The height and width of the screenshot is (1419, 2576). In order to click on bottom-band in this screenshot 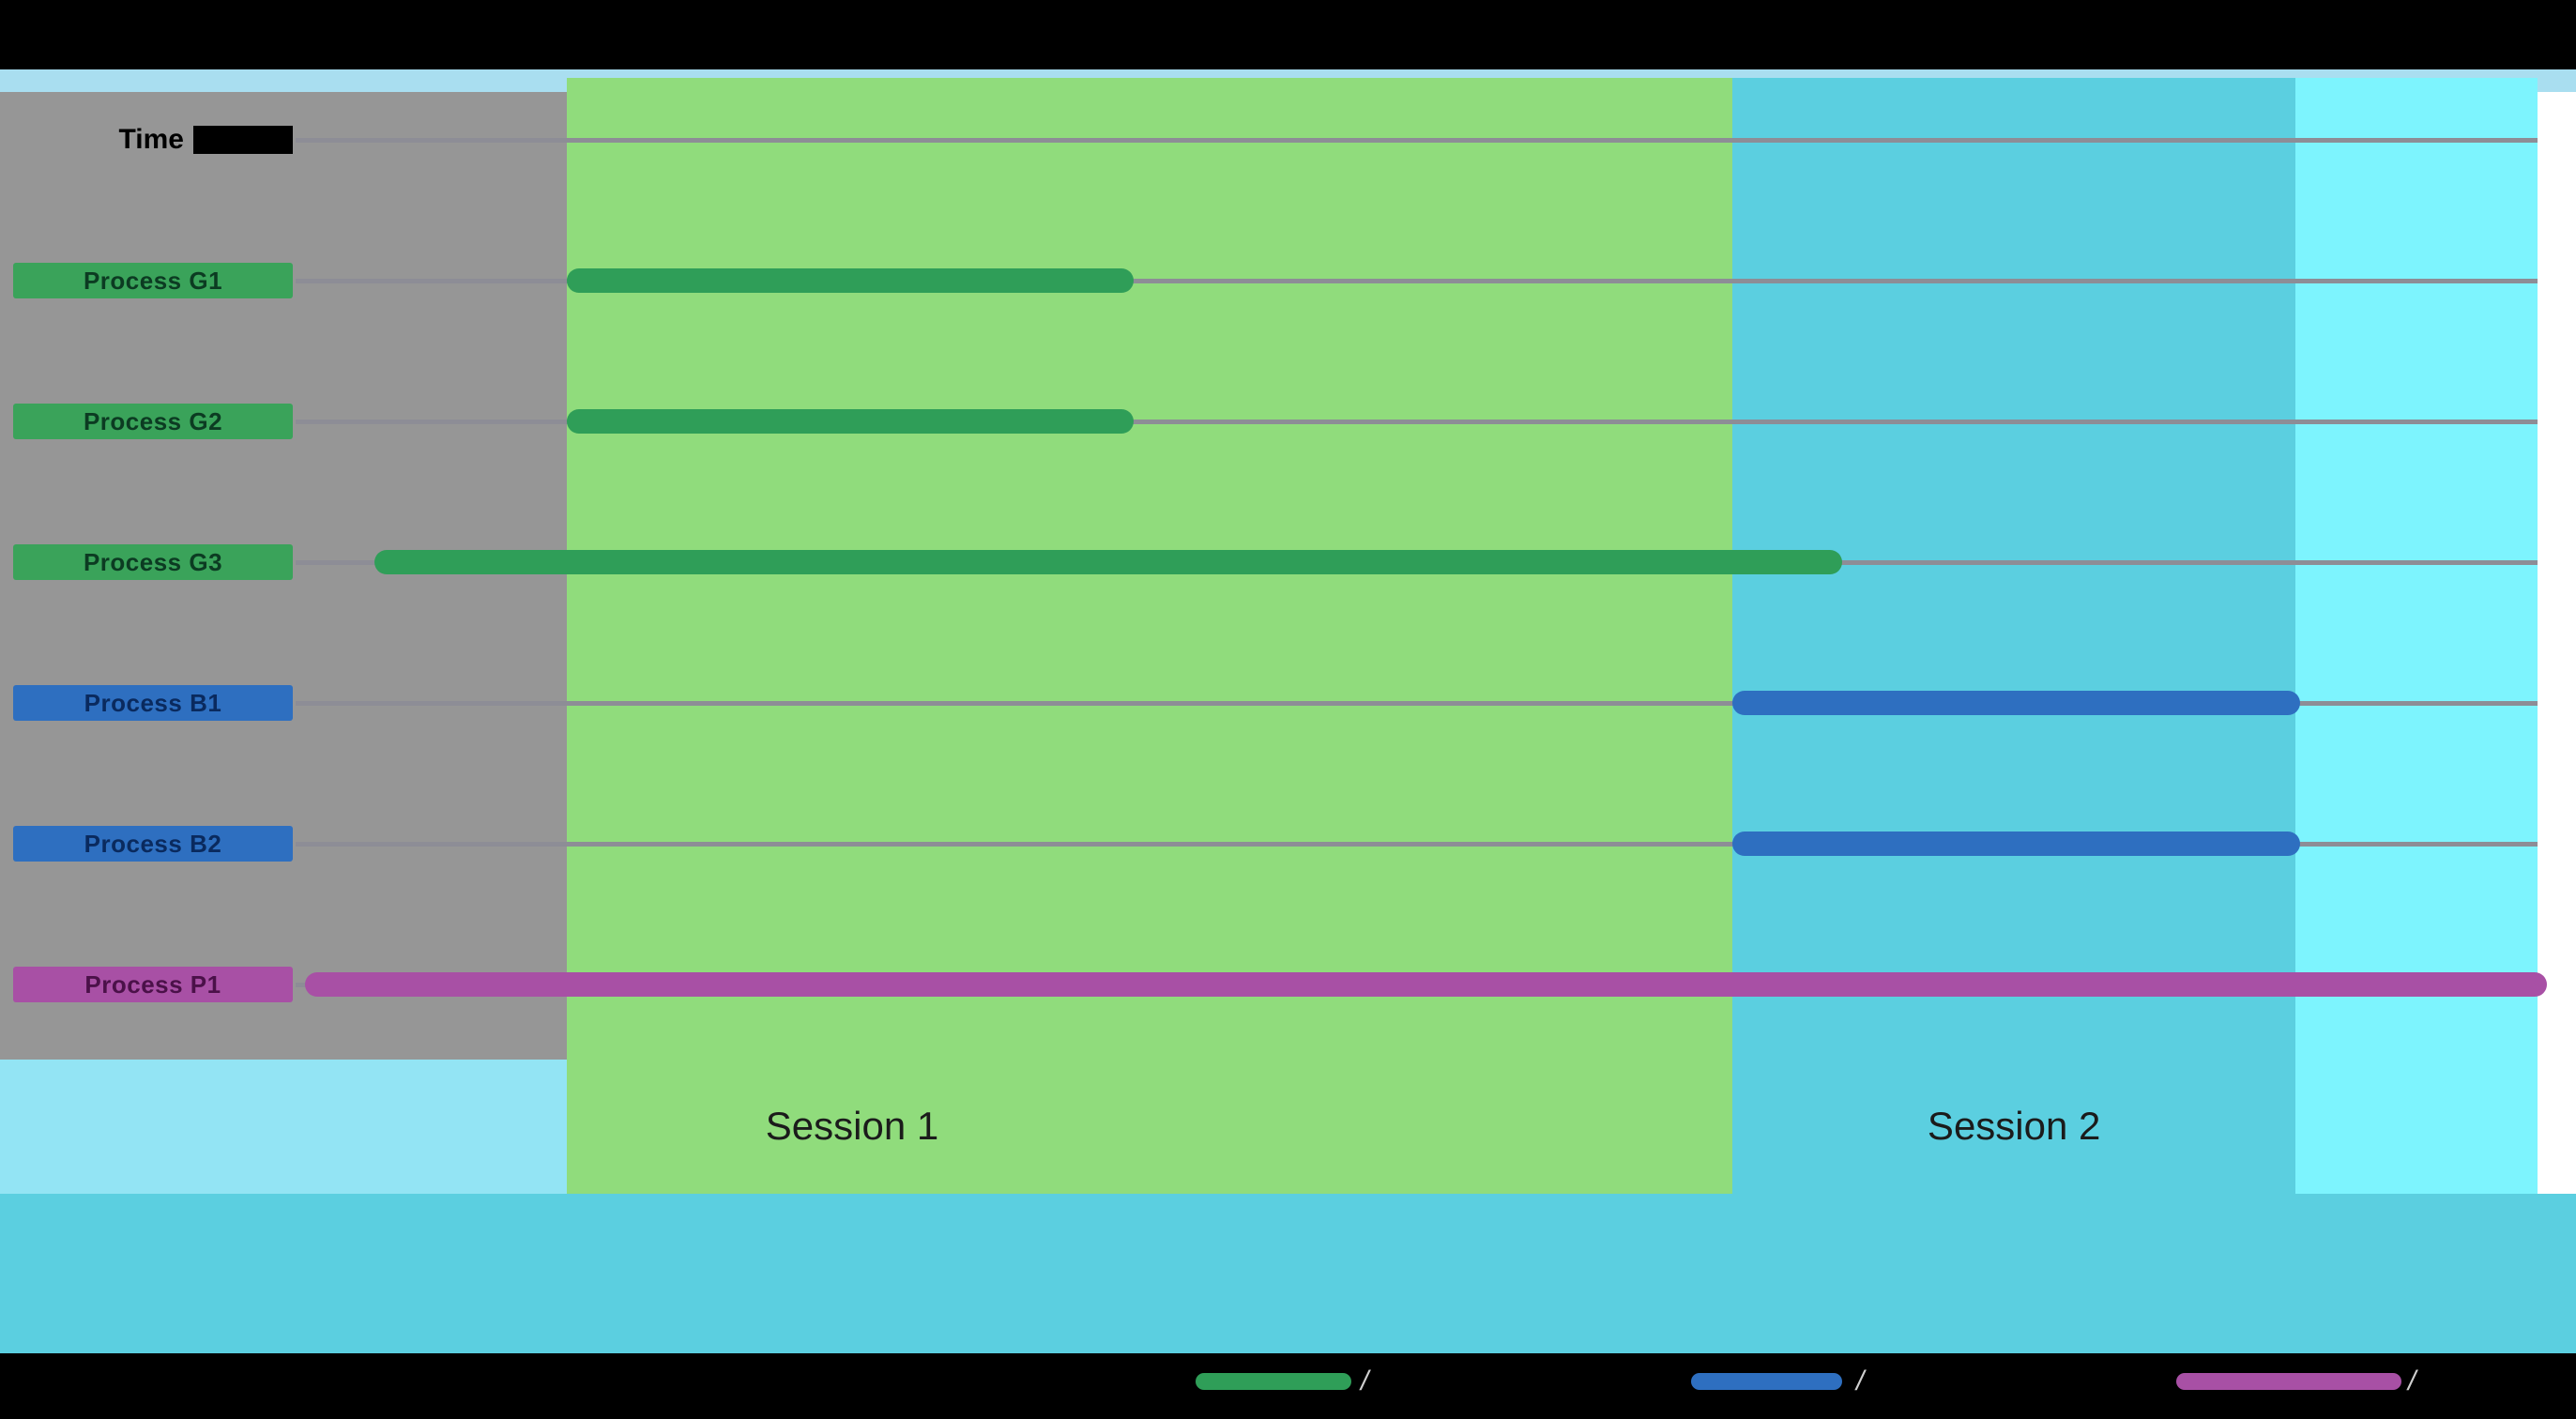, I will do `click(1288, 1273)`.